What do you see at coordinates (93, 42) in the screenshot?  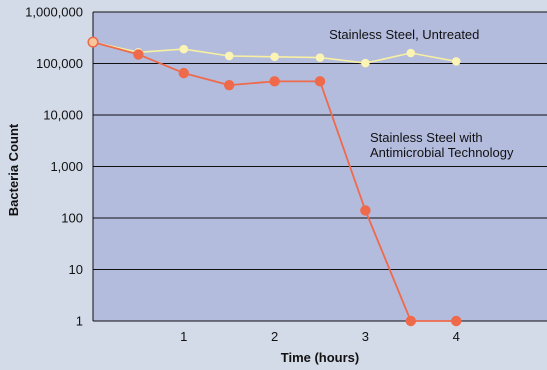 I see `data-point-start` at bounding box center [93, 42].